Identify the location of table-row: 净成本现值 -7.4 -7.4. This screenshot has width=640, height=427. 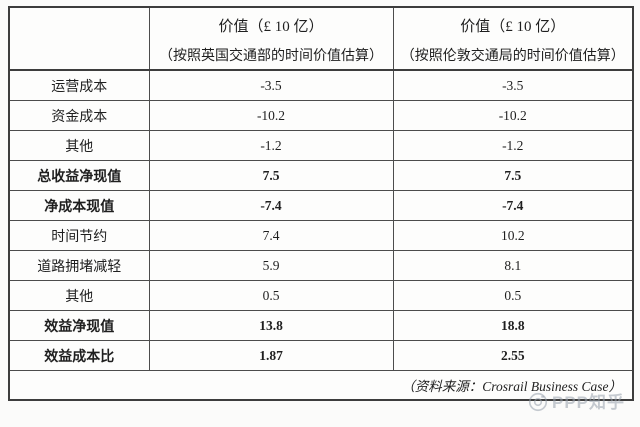
(321, 205).